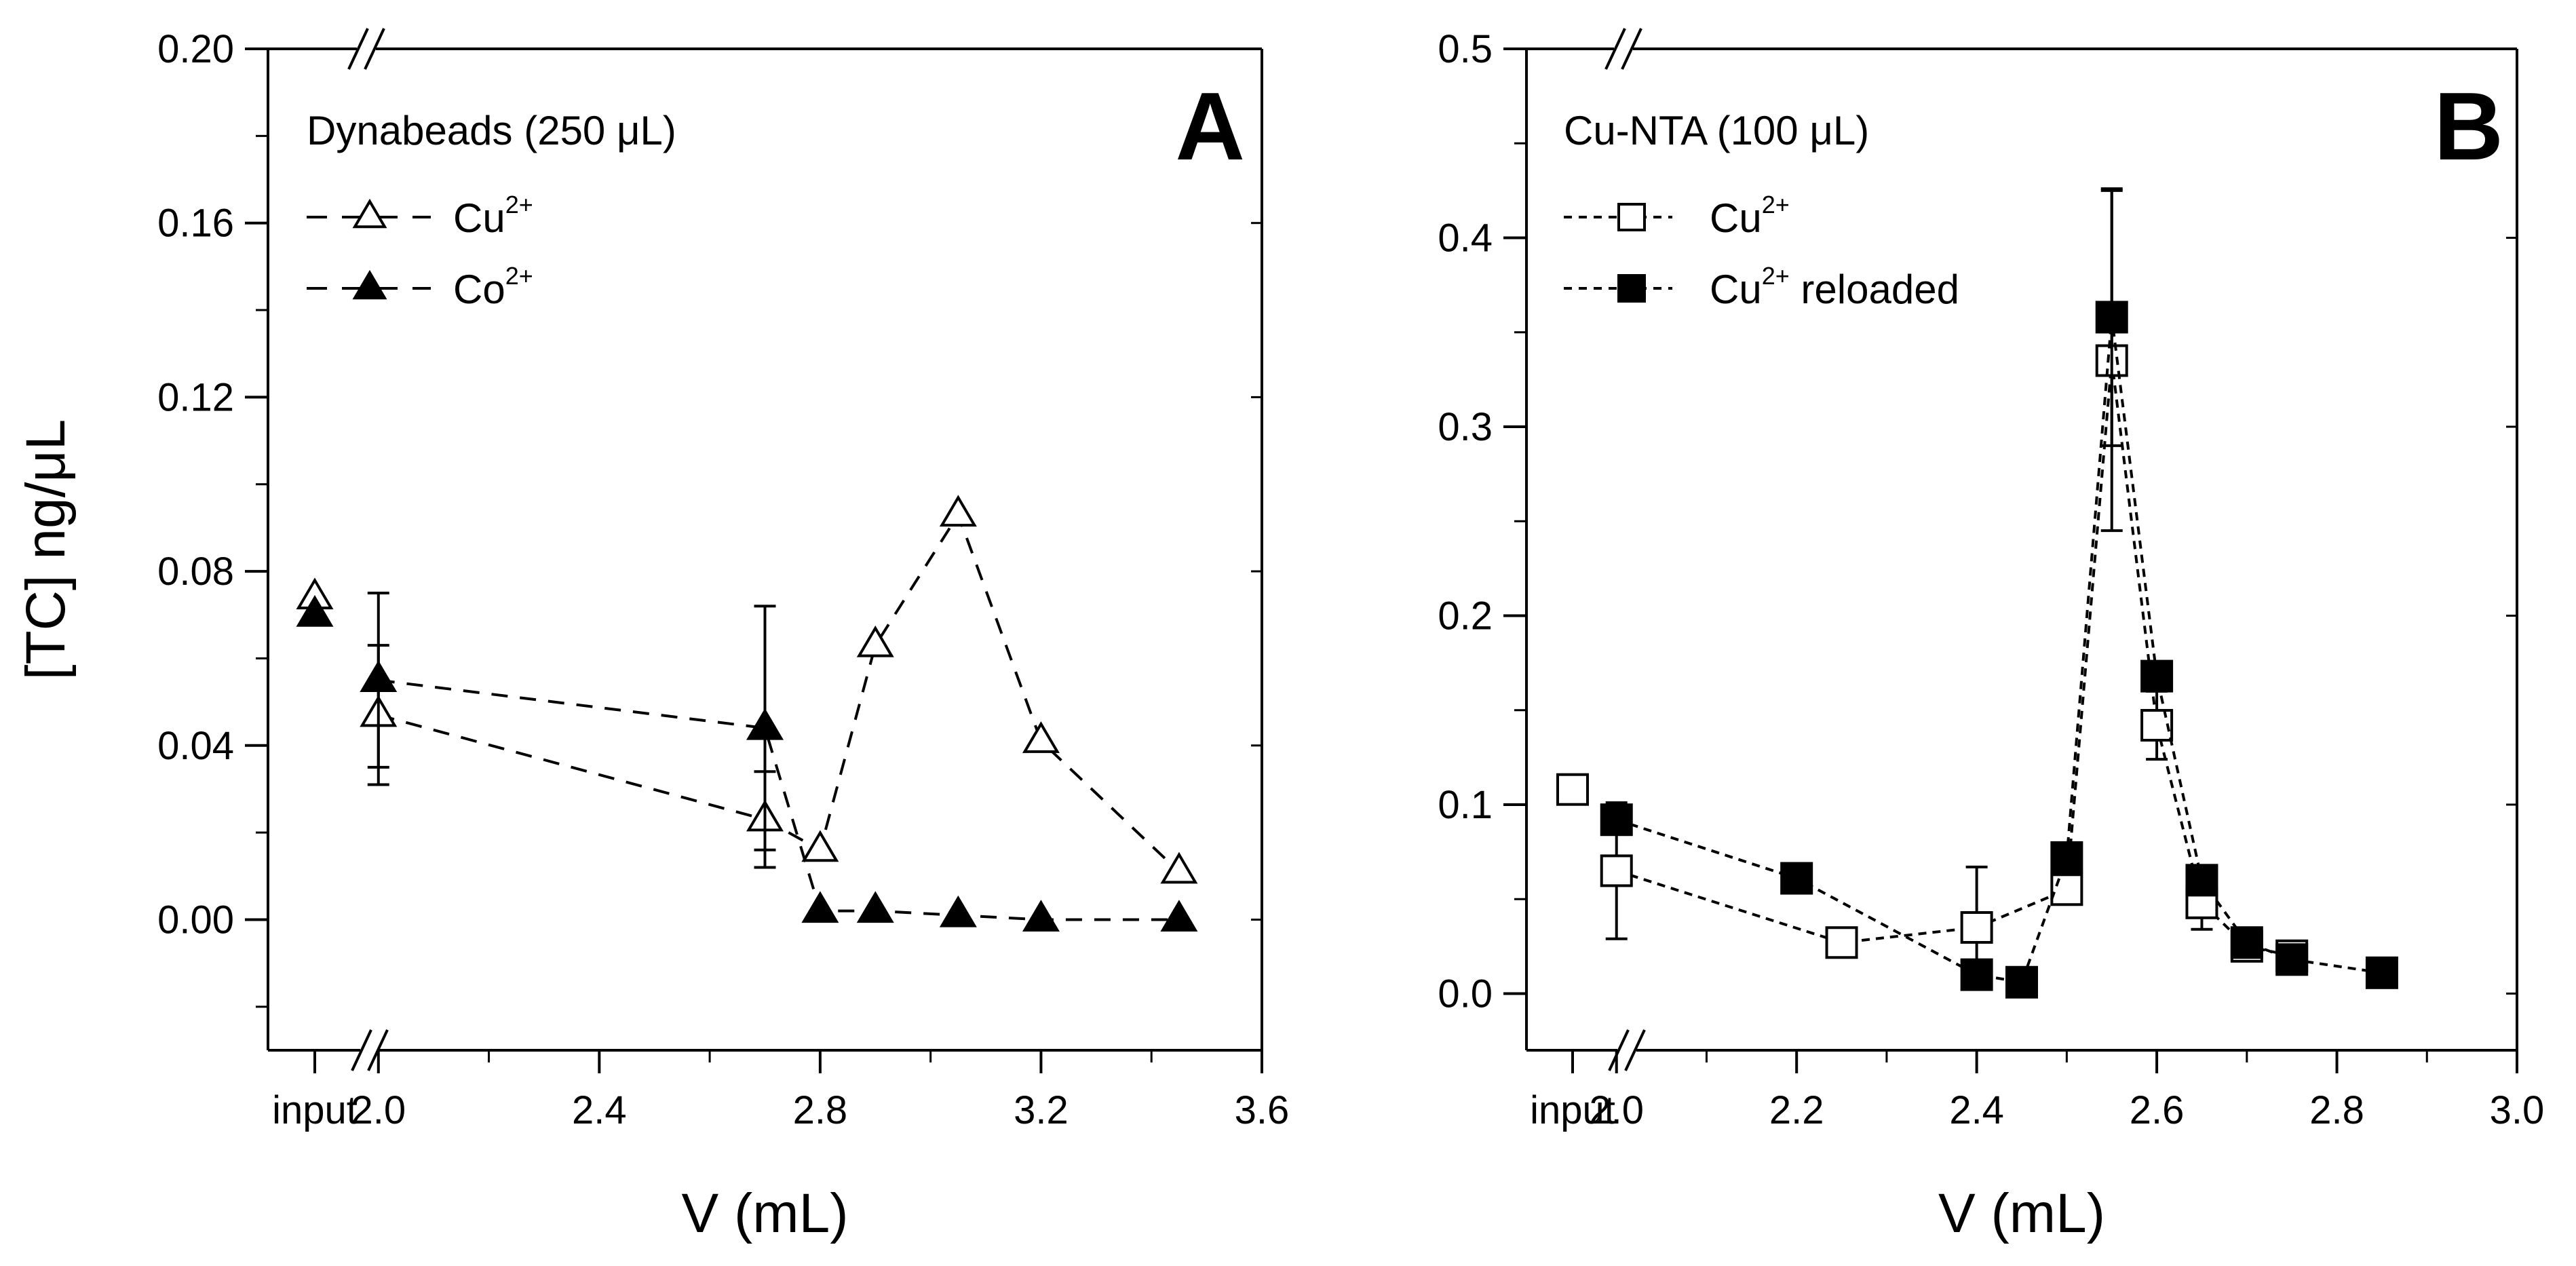 The image size is (2576, 1266). Describe the element at coordinates (196, 49) in the screenshot. I see `y-tick-label: 0.20` at that location.